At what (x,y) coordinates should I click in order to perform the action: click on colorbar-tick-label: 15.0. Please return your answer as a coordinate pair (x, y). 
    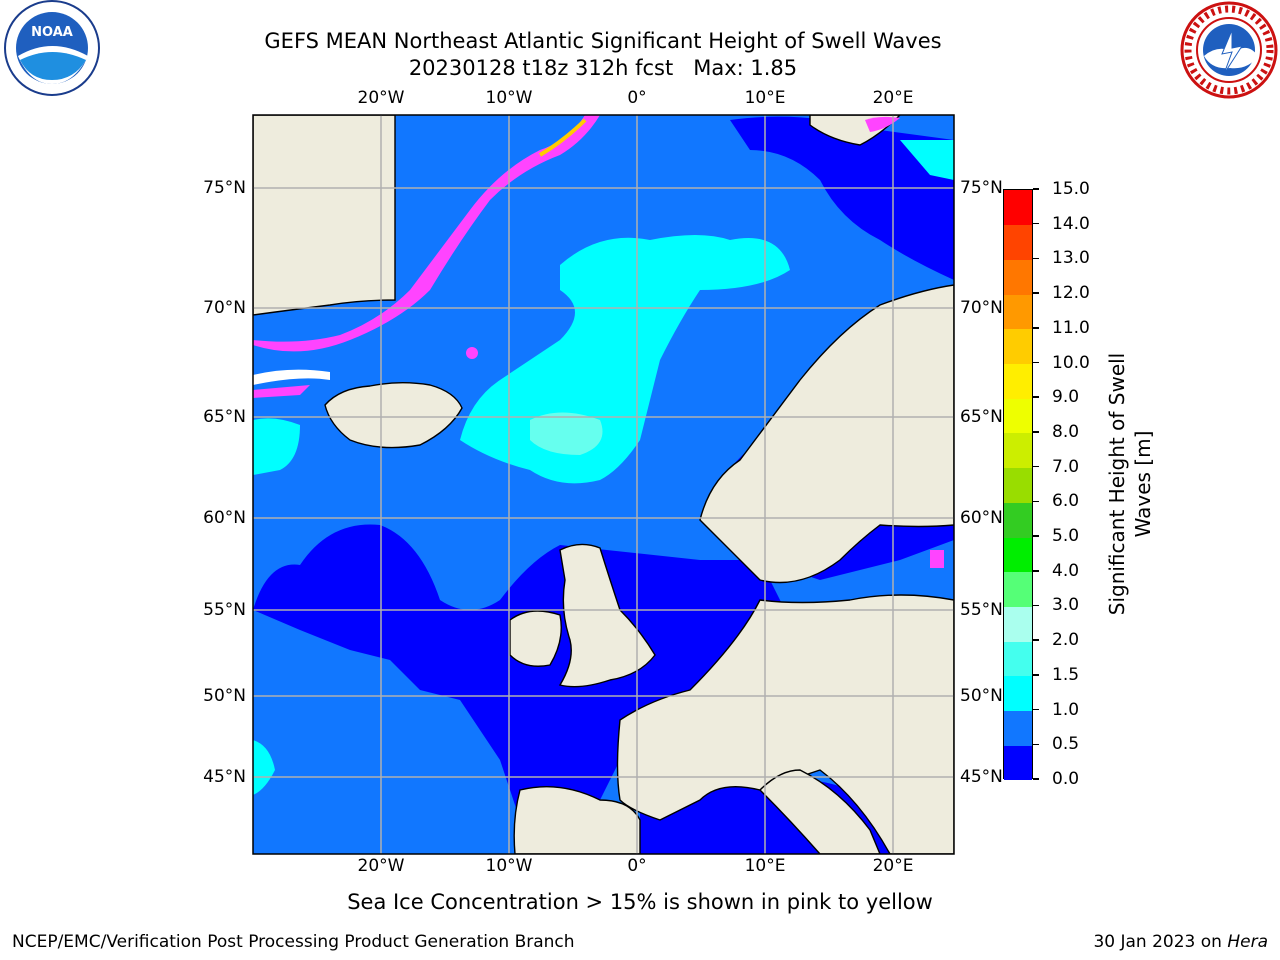
    Looking at the image, I should click on (1071, 189).